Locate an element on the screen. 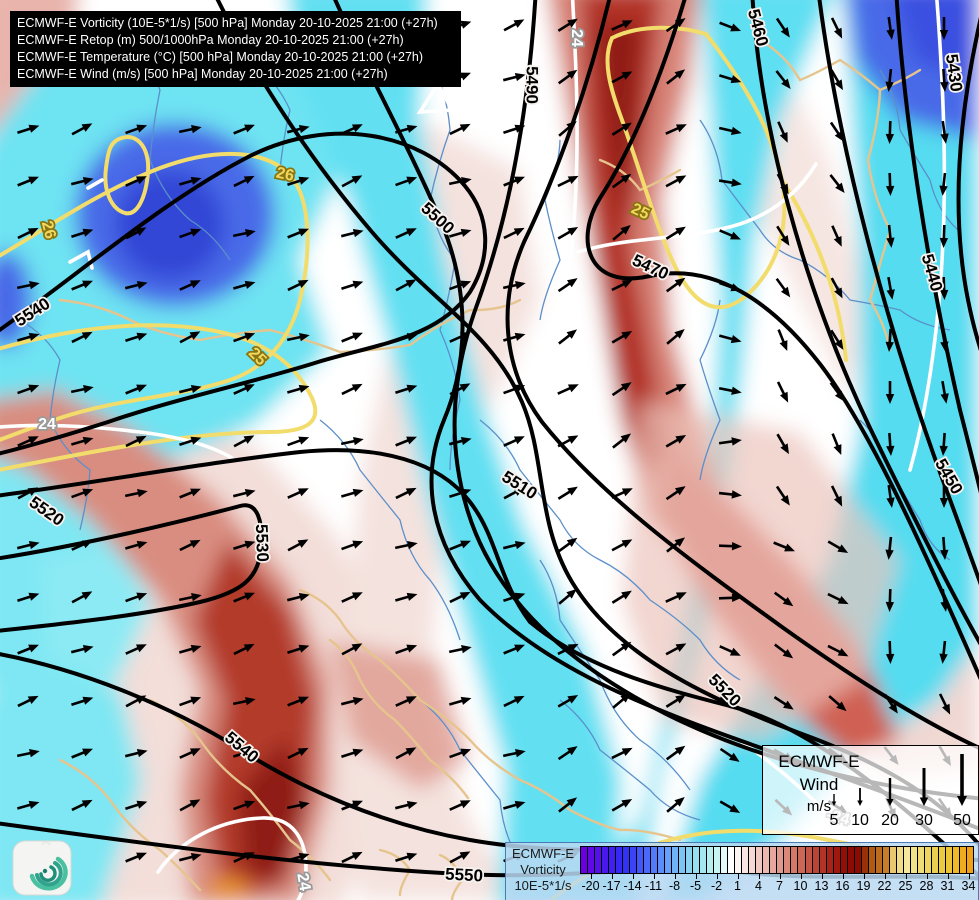 Image resolution: width=979 pixels, height=900 pixels. wind-scale-value: 50 is located at coordinates (962, 820).